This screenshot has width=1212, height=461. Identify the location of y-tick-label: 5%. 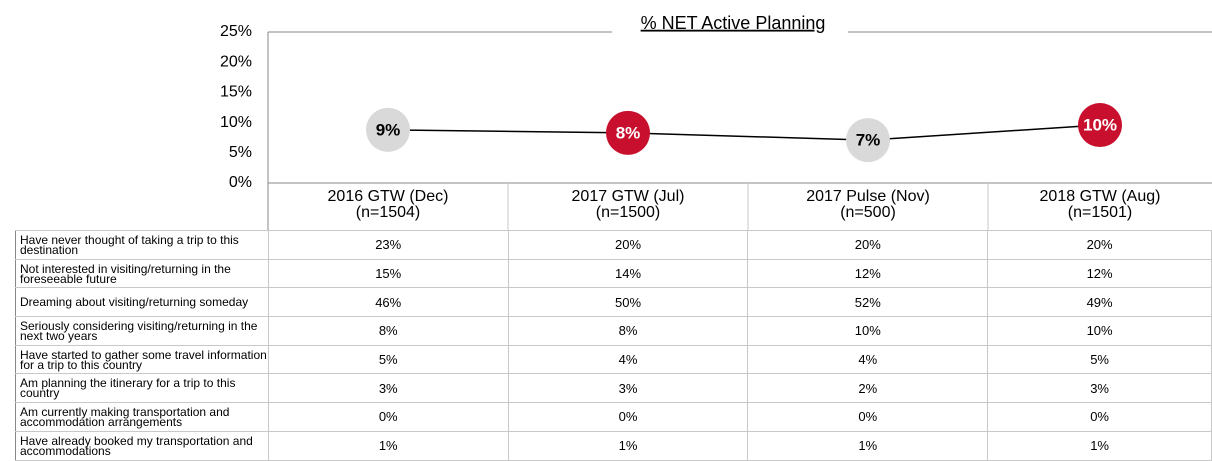
(240, 152).